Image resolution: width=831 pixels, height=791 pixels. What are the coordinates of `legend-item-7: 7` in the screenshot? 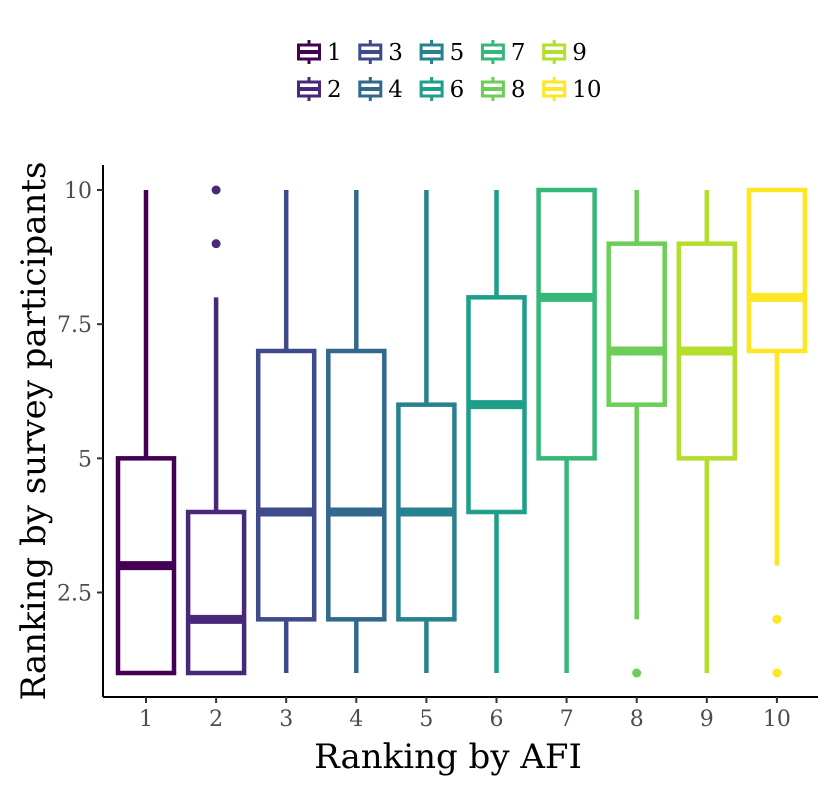 It's located at (503, 53).